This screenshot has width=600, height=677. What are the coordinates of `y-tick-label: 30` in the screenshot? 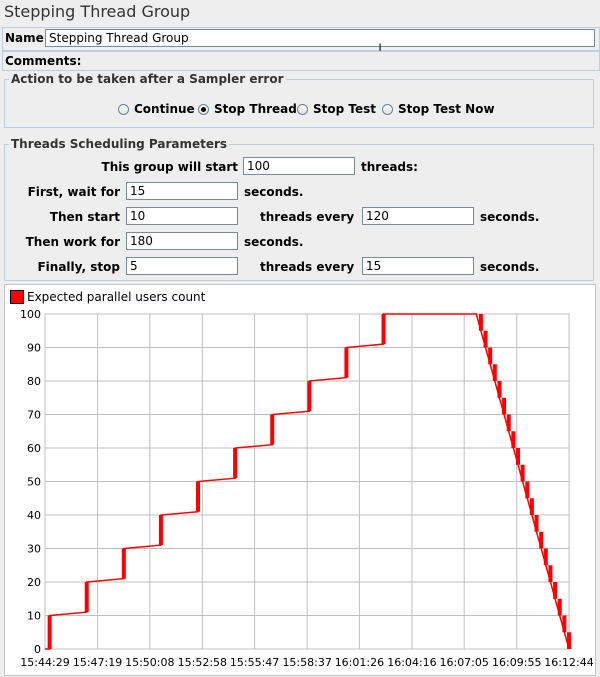 It's located at (34, 549).